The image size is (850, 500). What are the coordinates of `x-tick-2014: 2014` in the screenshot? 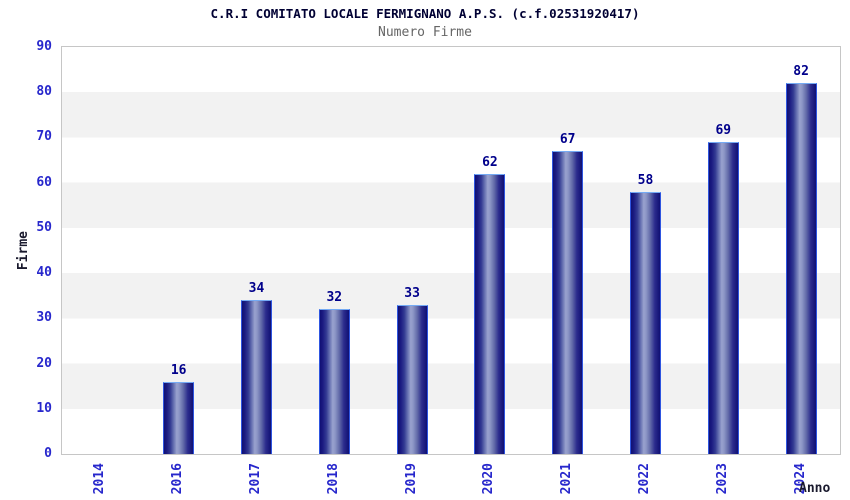 It's located at (100, 481).